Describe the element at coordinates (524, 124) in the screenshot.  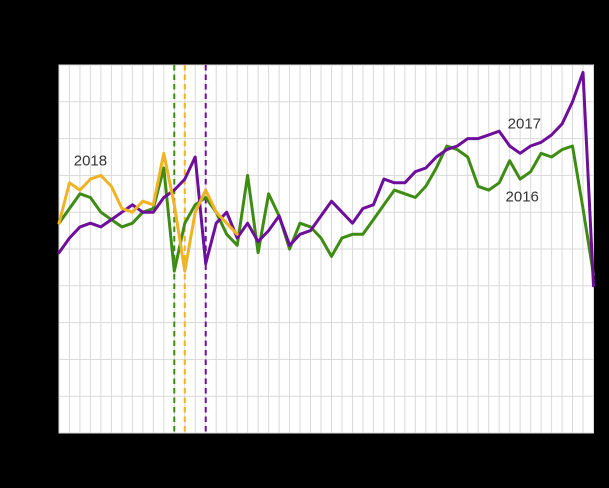
I see `series-label-2017: 2017` at that location.